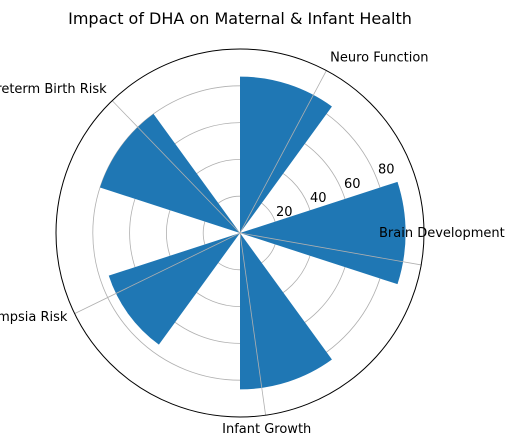  What do you see at coordinates (34, 317) in the screenshot?
I see `category-label: Pre-eclampsia Risk` at bounding box center [34, 317].